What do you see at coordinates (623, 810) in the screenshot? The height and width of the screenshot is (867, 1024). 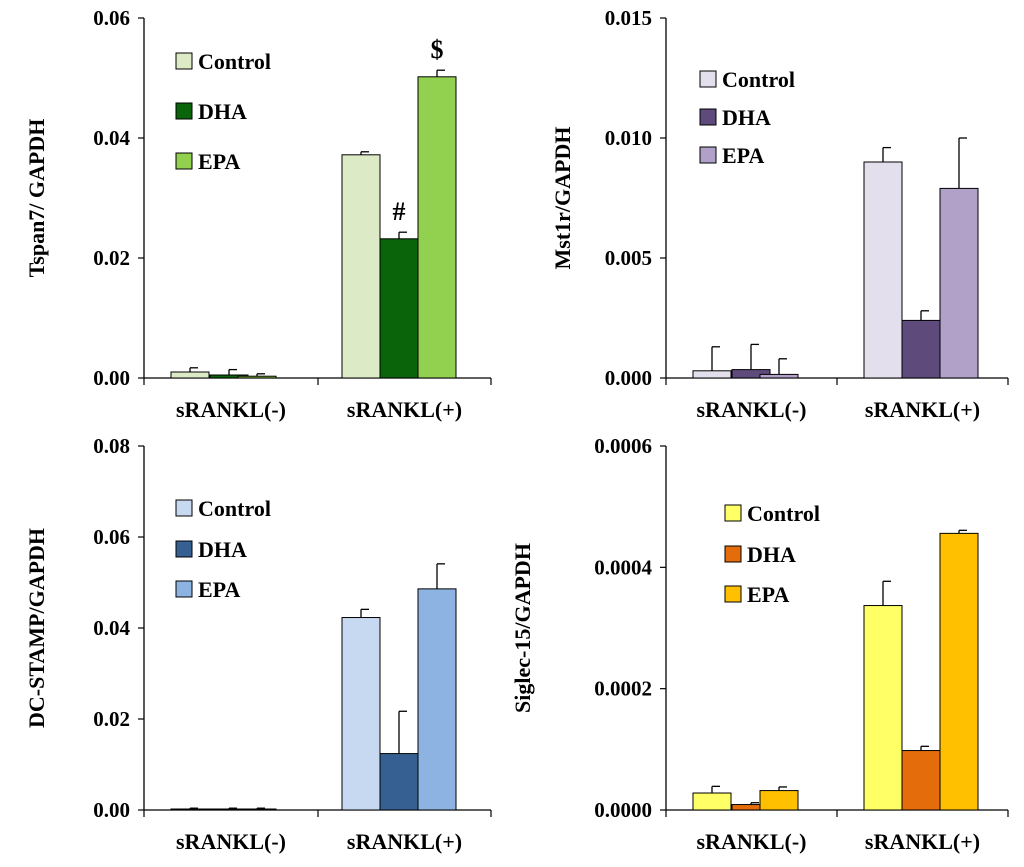 I see `y-tick-label: 0.0000` at bounding box center [623, 810].